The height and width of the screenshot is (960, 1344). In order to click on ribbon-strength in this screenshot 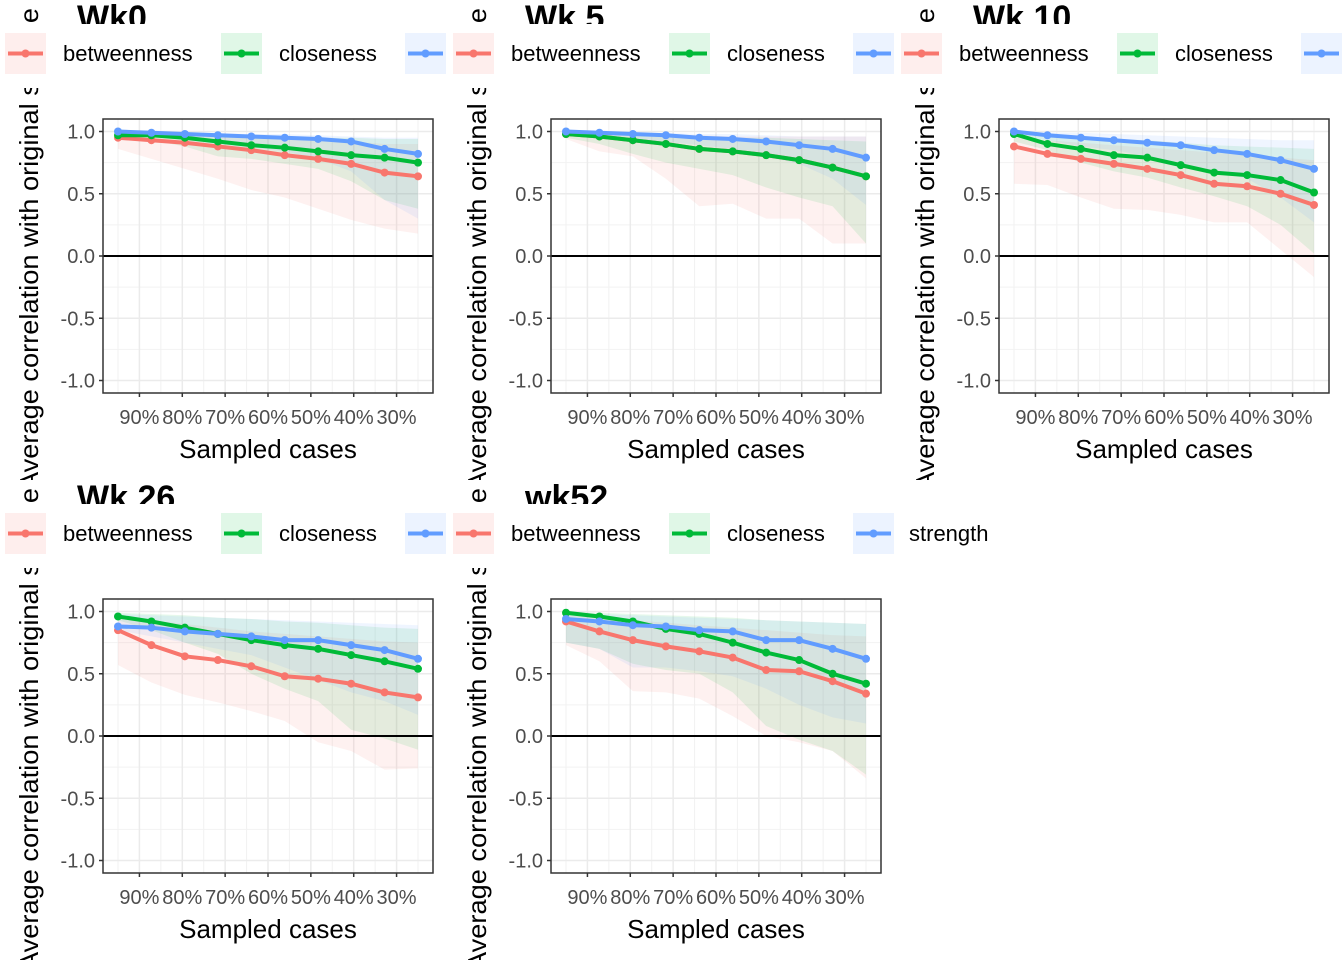, I will do `click(716, 168)`.